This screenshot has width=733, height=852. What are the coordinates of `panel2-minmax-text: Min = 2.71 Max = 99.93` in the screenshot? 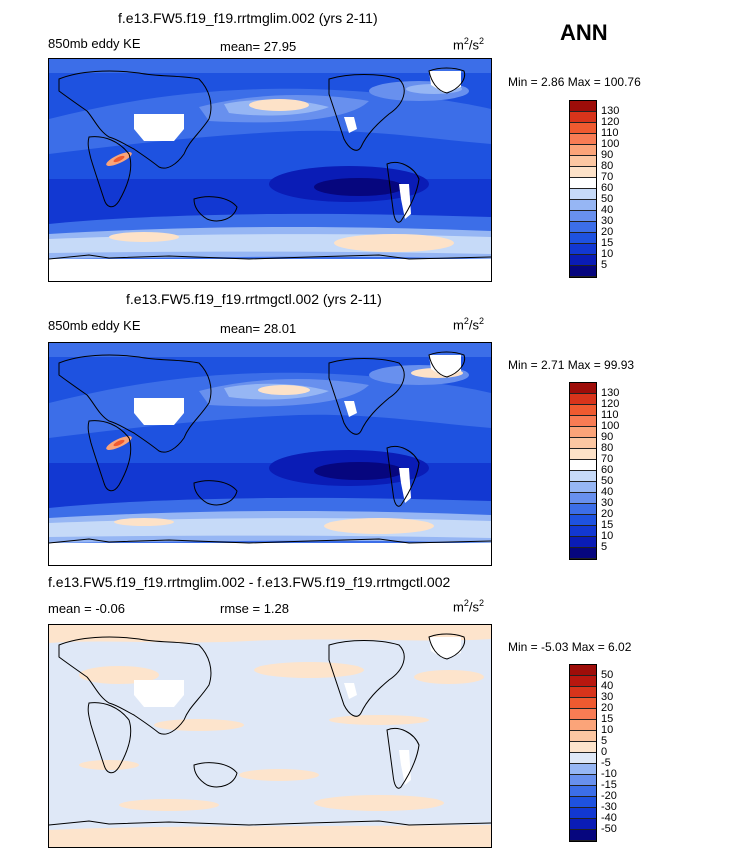 It's located at (571, 365).